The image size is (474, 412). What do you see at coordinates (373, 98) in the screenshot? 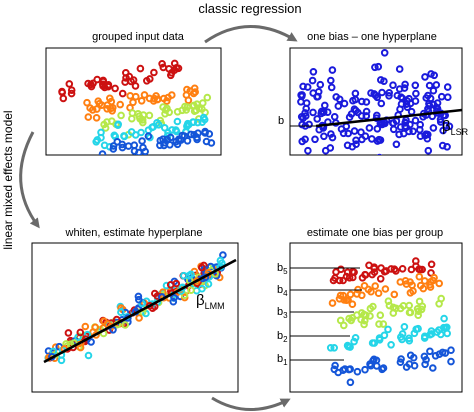
I see `panel-one-bias: one bias – one hyperplane b βLSR` at bounding box center [373, 98].